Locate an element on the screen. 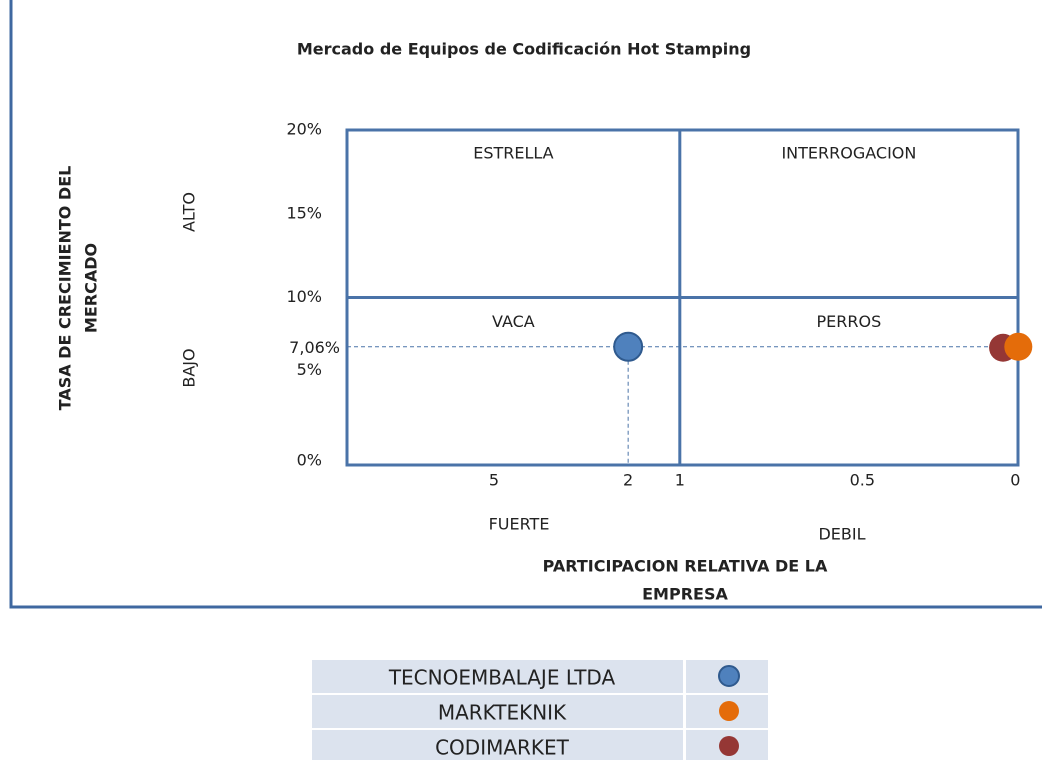 The image size is (1042, 764). y-tick-label: 10% is located at coordinates (304, 296).